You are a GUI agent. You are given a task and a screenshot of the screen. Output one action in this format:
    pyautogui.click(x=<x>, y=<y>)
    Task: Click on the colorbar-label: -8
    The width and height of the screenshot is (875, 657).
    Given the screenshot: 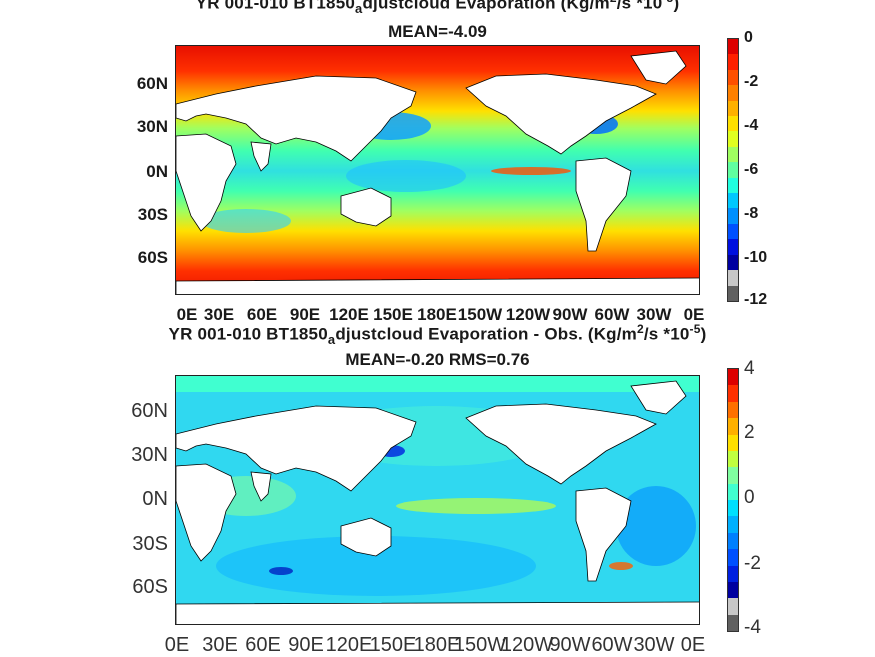 What is the action you would take?
    pyautogui.click(x=751, y=213)
    